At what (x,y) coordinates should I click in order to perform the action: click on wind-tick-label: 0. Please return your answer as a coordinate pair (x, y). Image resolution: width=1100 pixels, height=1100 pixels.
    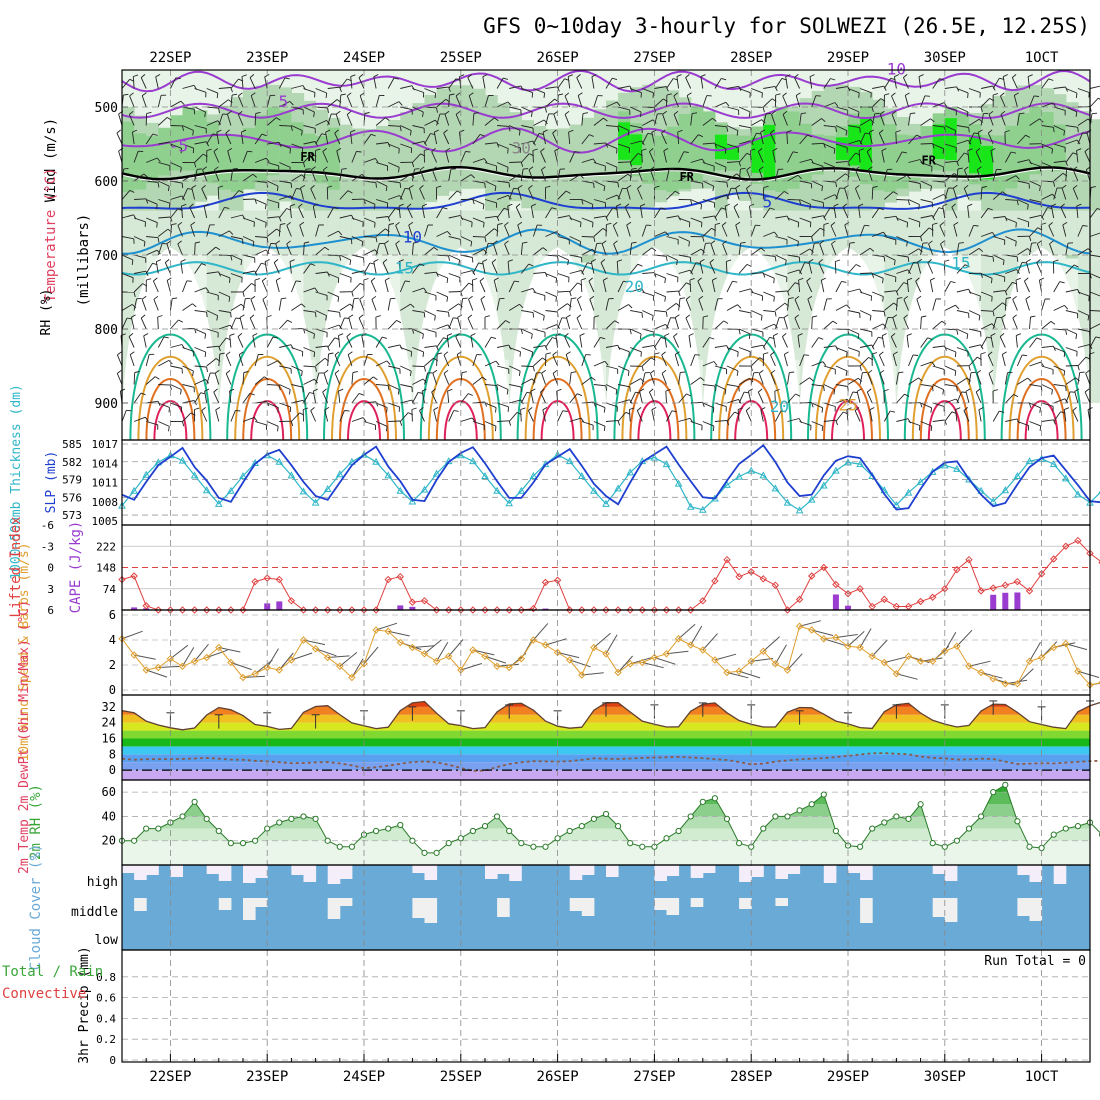
    Looking at the image, I should click on (112, 690).